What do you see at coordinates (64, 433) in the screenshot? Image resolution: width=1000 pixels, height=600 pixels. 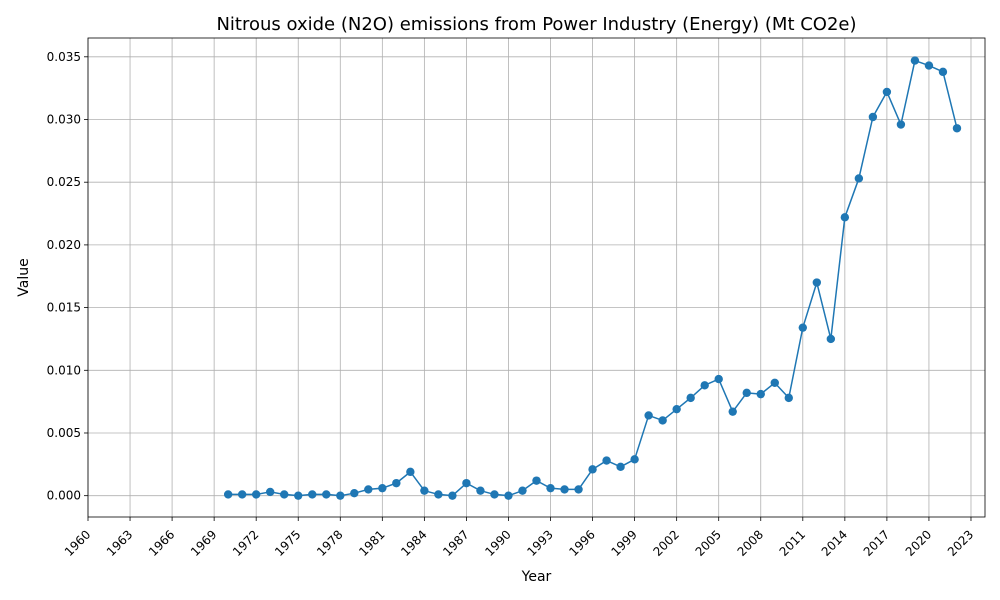 I see `y-tick-label: 0.005` at bounding box center [64, 433].